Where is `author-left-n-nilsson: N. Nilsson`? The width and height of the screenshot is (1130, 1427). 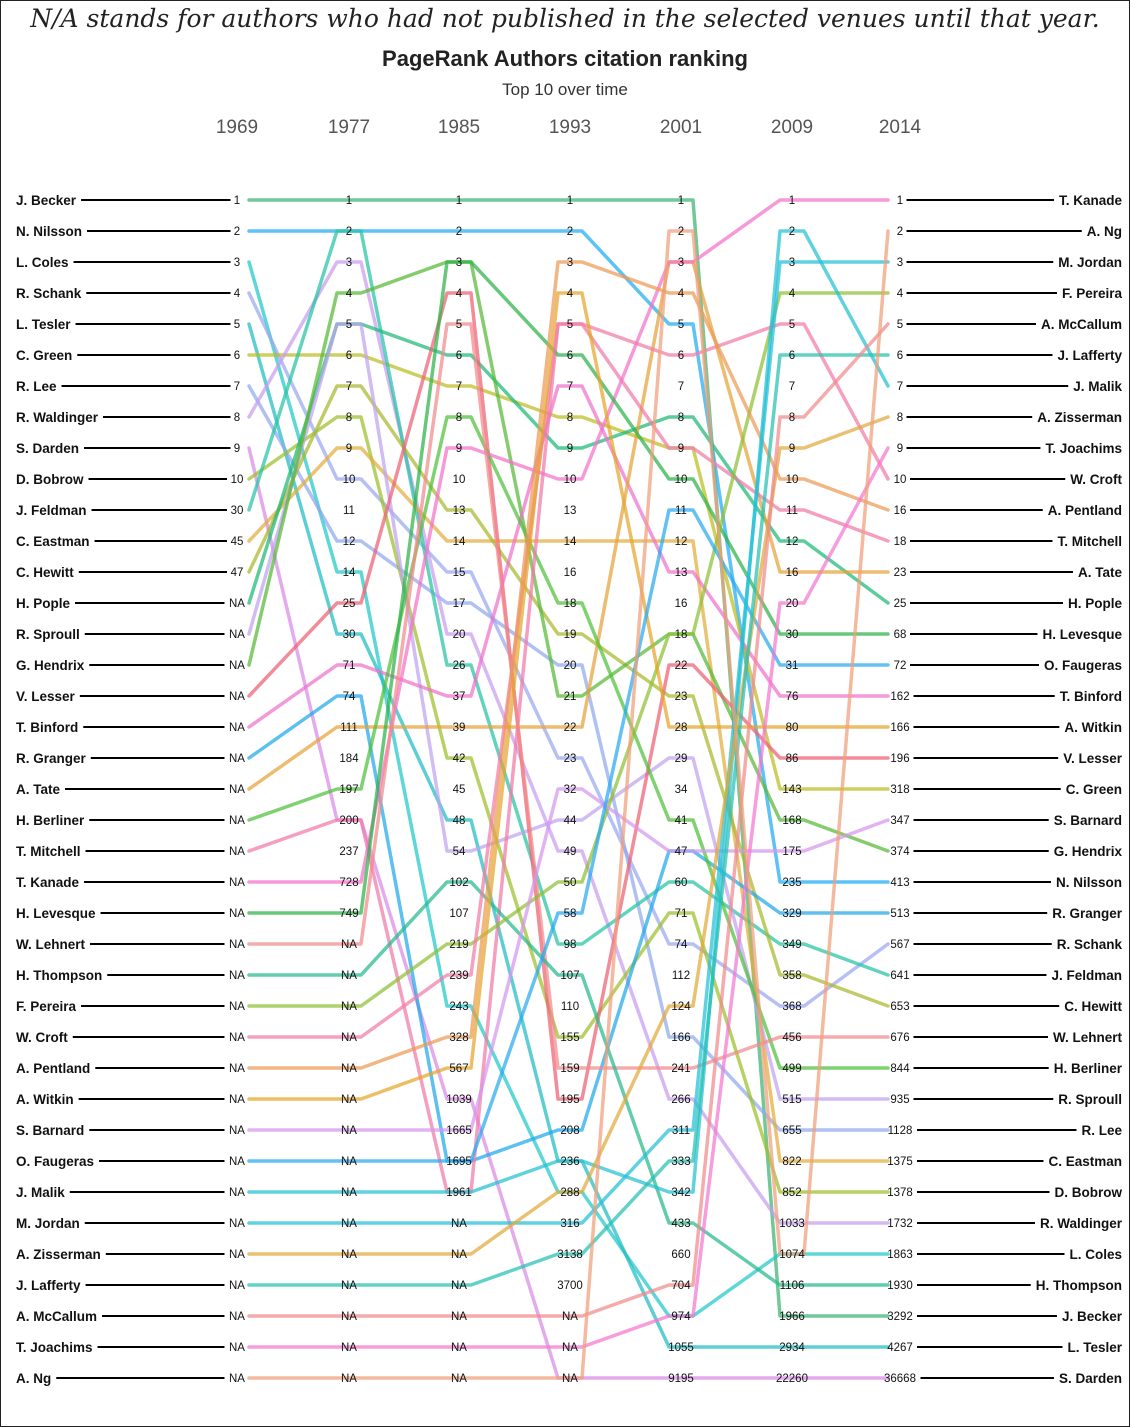 author-left-n-nilsson: N. Nilsson is located at coordinates (49, 231).